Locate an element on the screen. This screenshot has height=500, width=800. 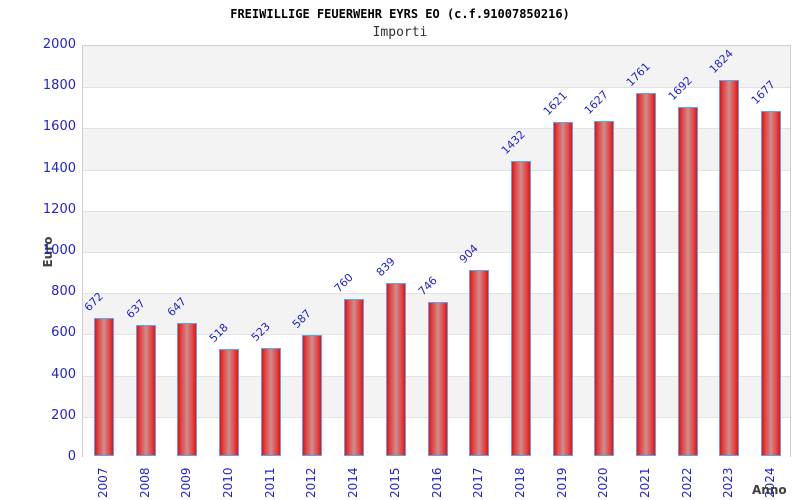
x-tick-label: 2022 is located at coordinates (686, 482).